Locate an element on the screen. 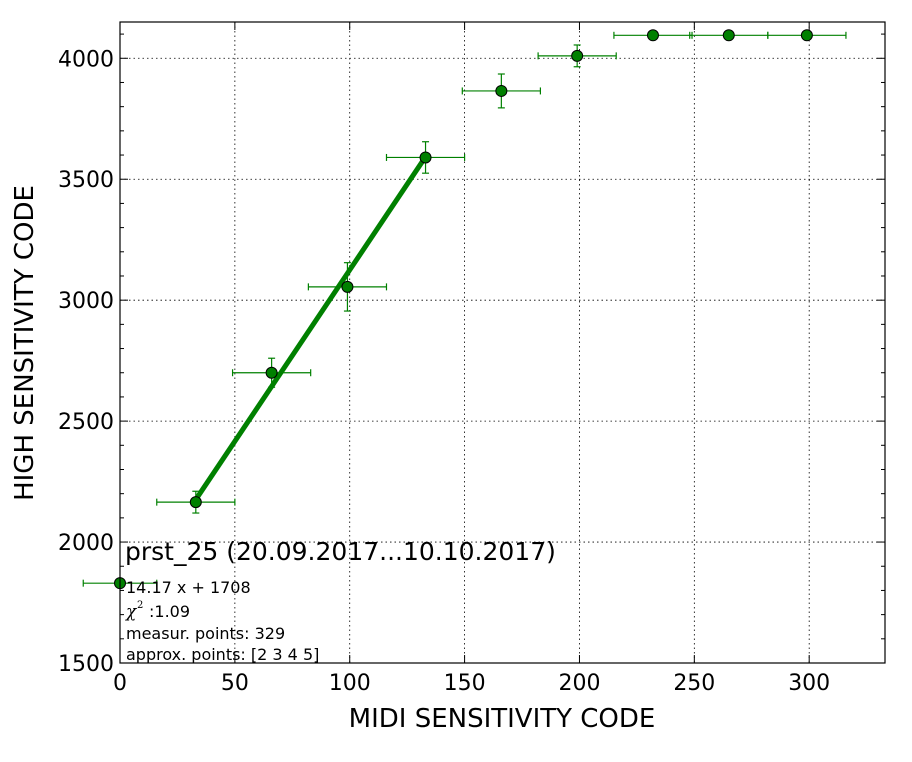  x-tick-label: 250 is located at coordinates (694, 683).